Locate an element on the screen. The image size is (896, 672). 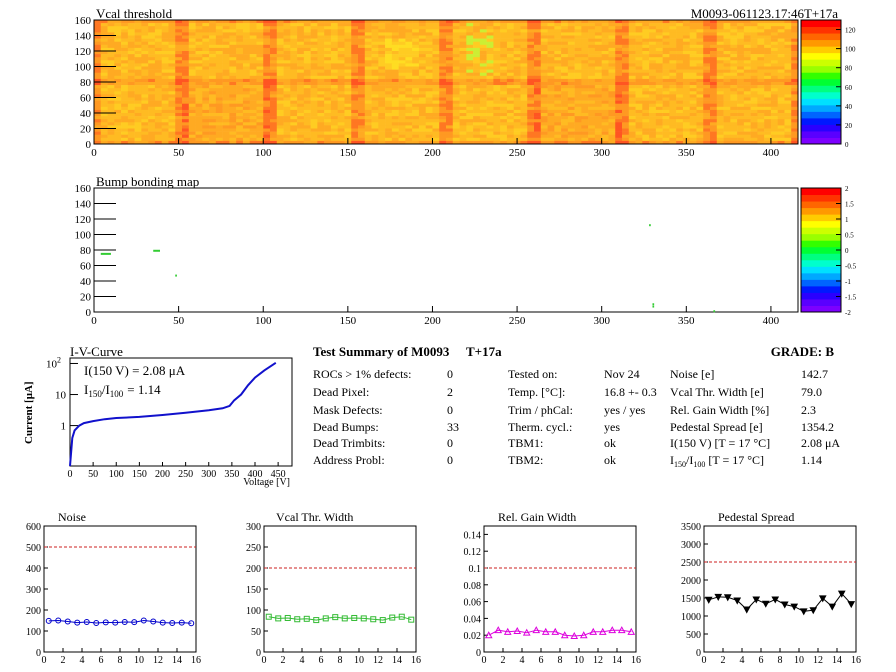
bump-hit is located at coordinates (714, 311).